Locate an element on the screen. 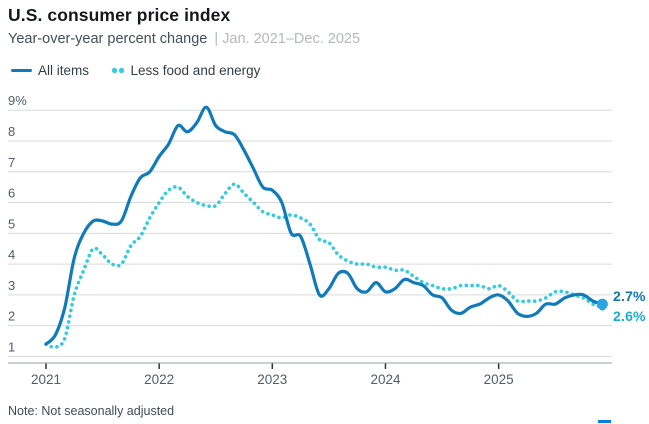  x-axis-label: 2024 is located at coordinates (385, 379).